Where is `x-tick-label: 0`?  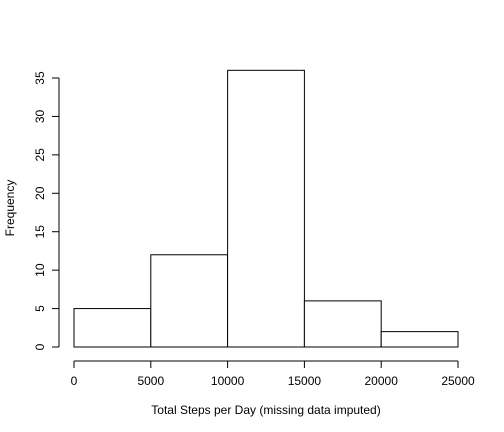 x-tick-label: 0 is located at coordinates (74, 381).